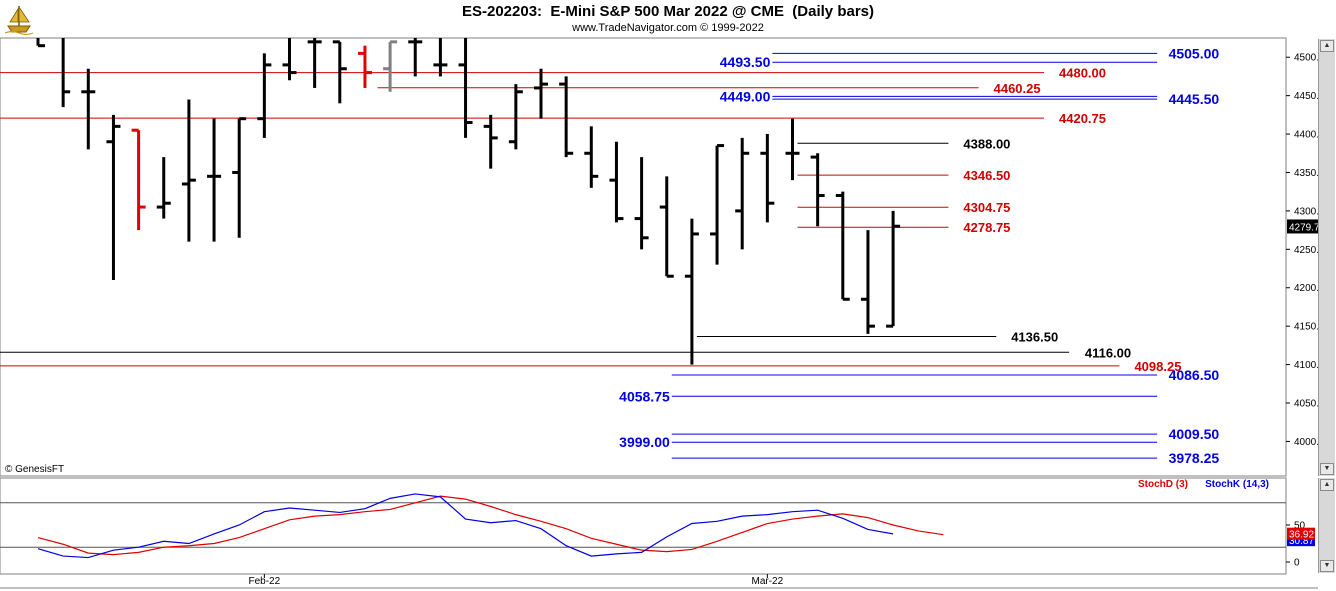 The width and height of the screenshot is (1336, 591). I want to click on ship-logo-icon, so click(19, 20).